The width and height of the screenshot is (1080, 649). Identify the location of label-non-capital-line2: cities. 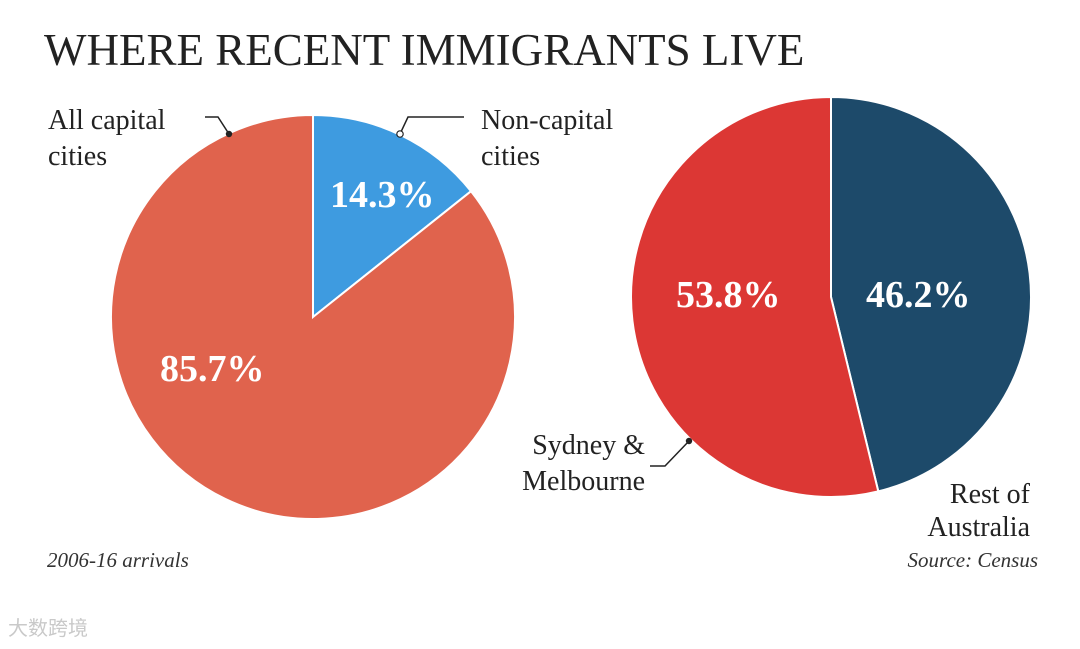
(510, 156).